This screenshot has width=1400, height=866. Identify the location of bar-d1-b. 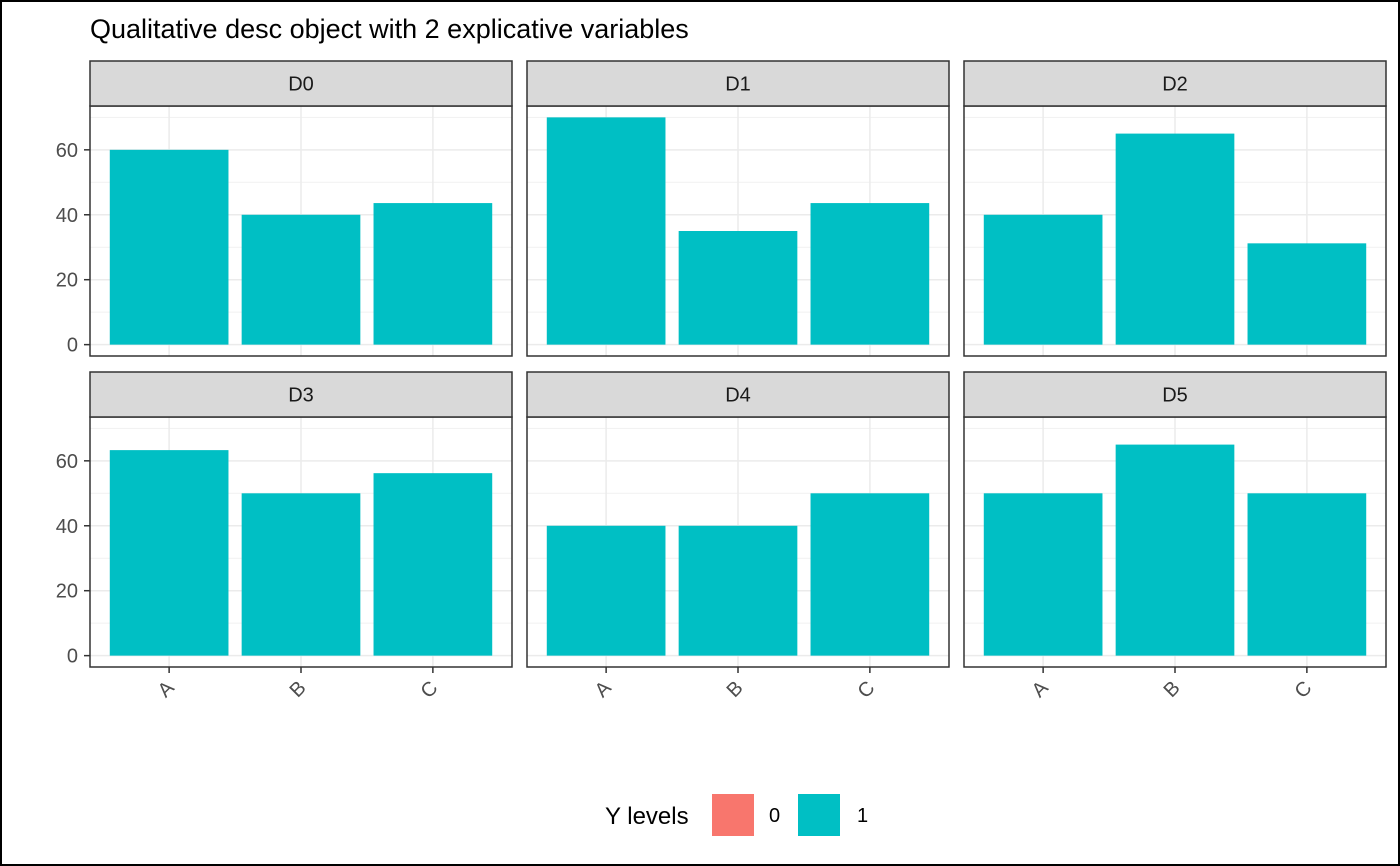
(738, 288).